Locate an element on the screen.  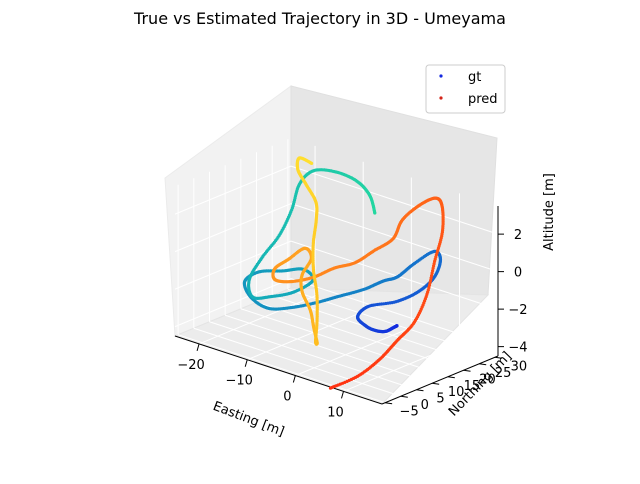
legend-label-gt: gt is located at coordinates (474, 77).